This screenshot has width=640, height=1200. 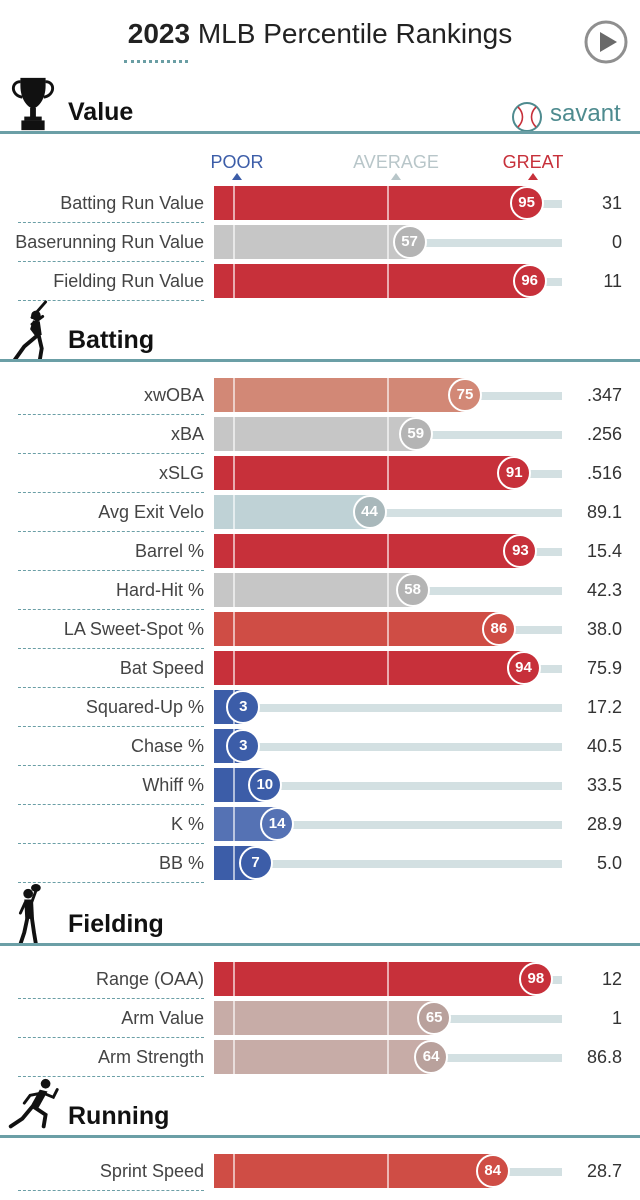 I want to click on metric-value: 17.2, so click(x=604, y=707).